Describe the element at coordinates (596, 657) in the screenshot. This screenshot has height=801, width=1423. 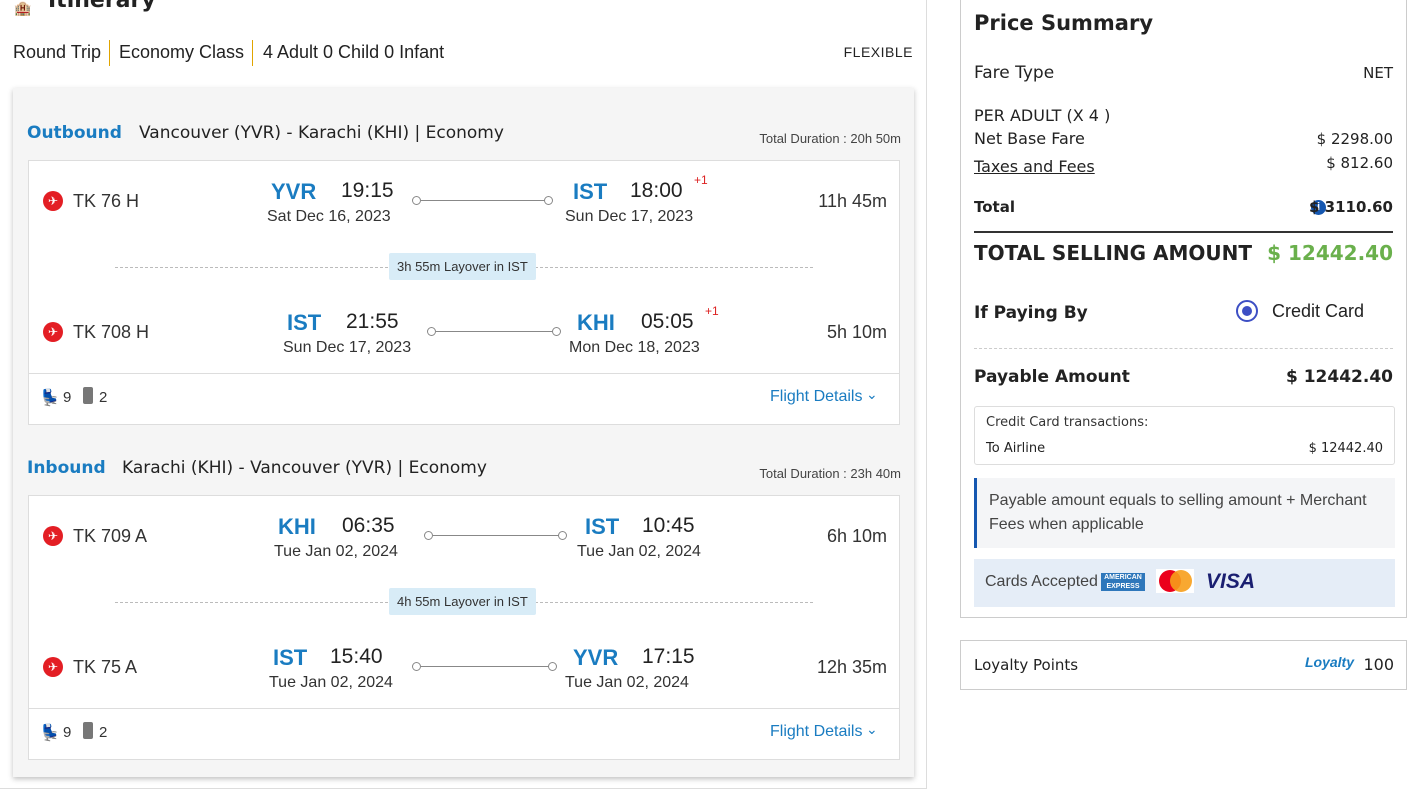
I see `destination-code: YVR` at that location.